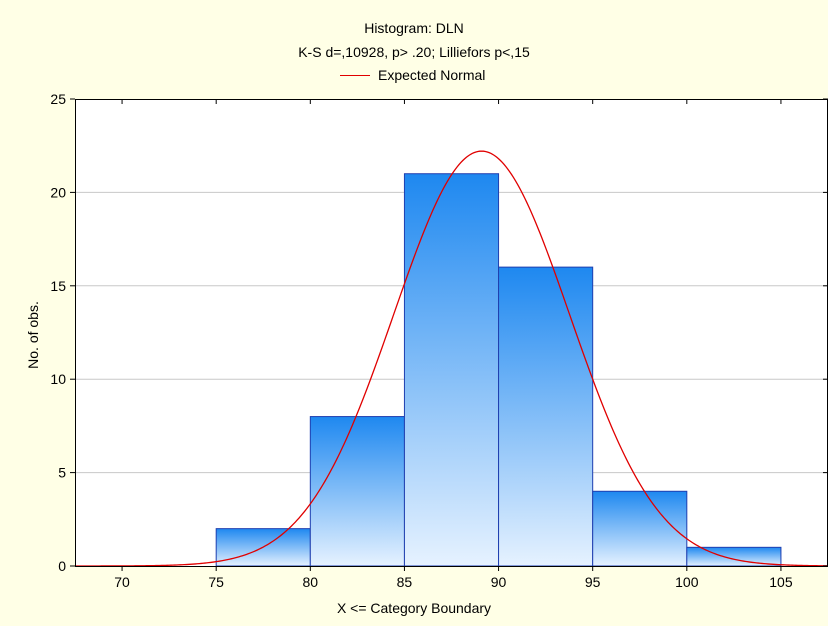 The width and height of the screenshot is (828, 626). What do you see at coordinates (687, 582) in the screenshot?
I see `x-tick-label: 100` at bounding box center [687, 582].